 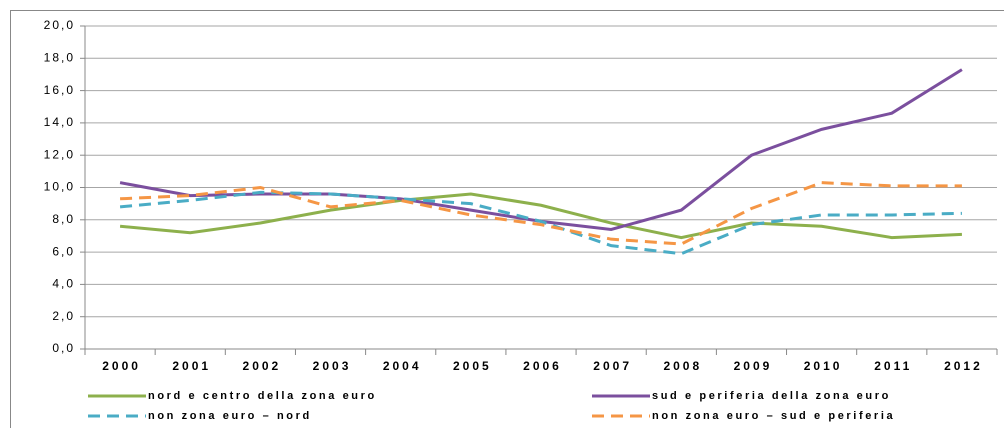 I want to click on legend-label: nord e centro della zona euro, so click(x=262, y=396).